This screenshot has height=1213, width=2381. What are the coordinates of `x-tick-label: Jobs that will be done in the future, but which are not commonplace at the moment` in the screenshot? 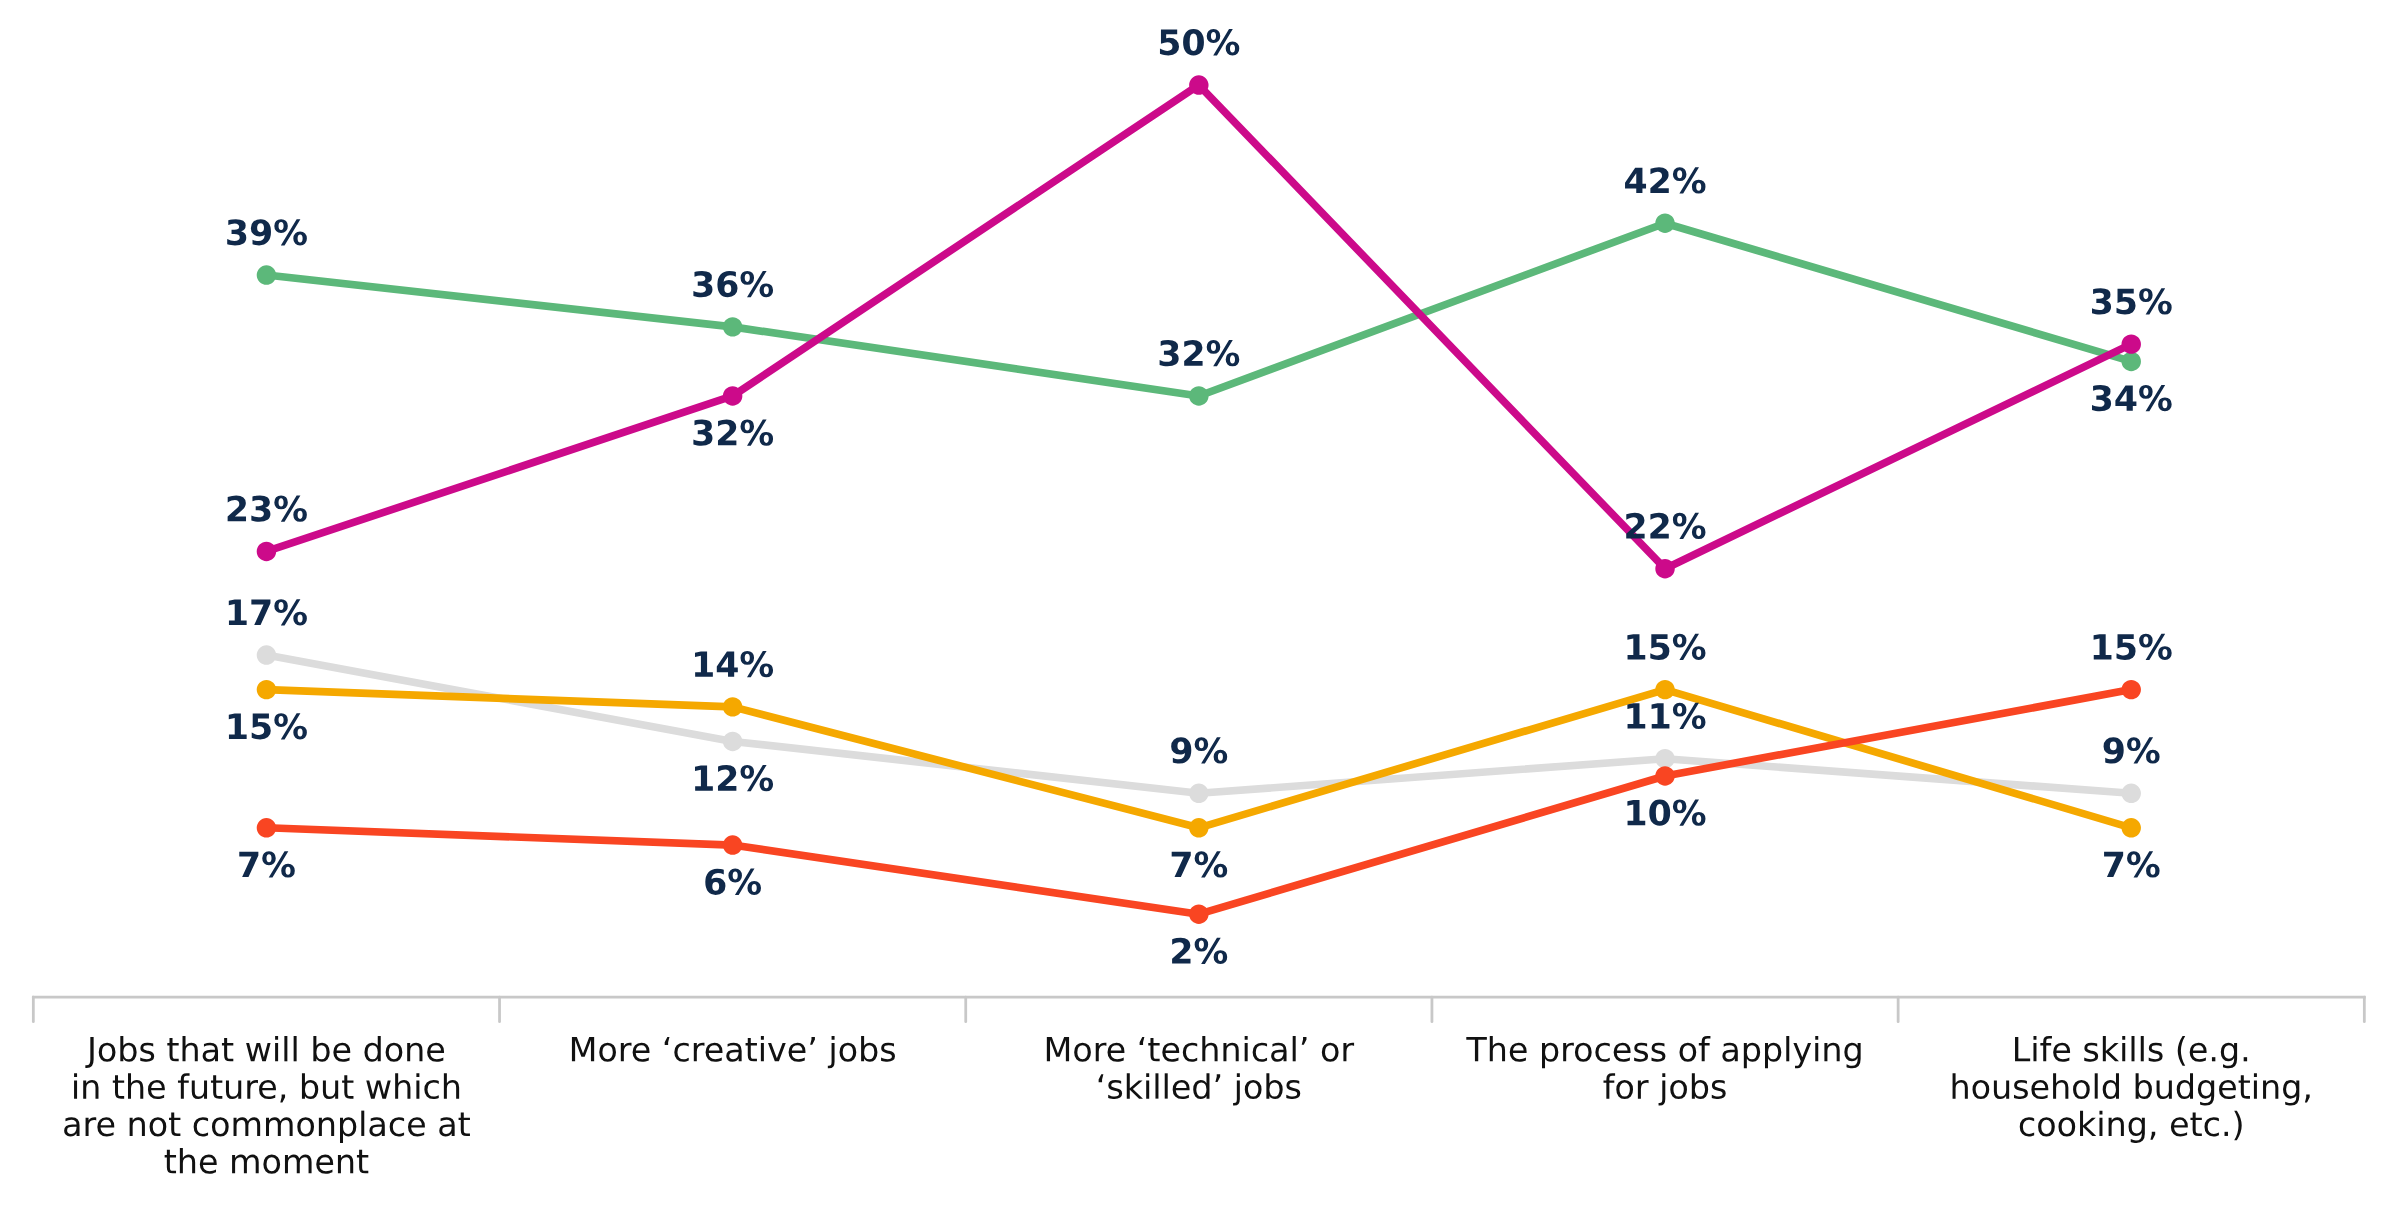 It's located at (267, 1104).